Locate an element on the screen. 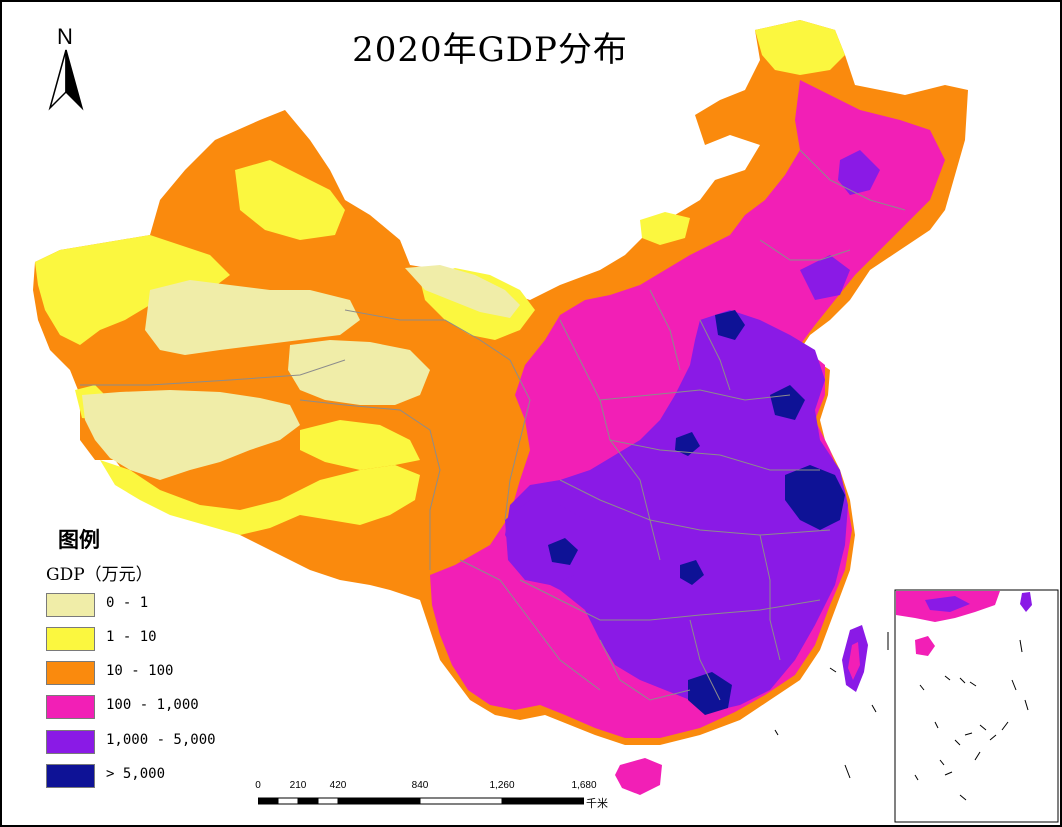  inset-frame is located at coordinates (976, 706).